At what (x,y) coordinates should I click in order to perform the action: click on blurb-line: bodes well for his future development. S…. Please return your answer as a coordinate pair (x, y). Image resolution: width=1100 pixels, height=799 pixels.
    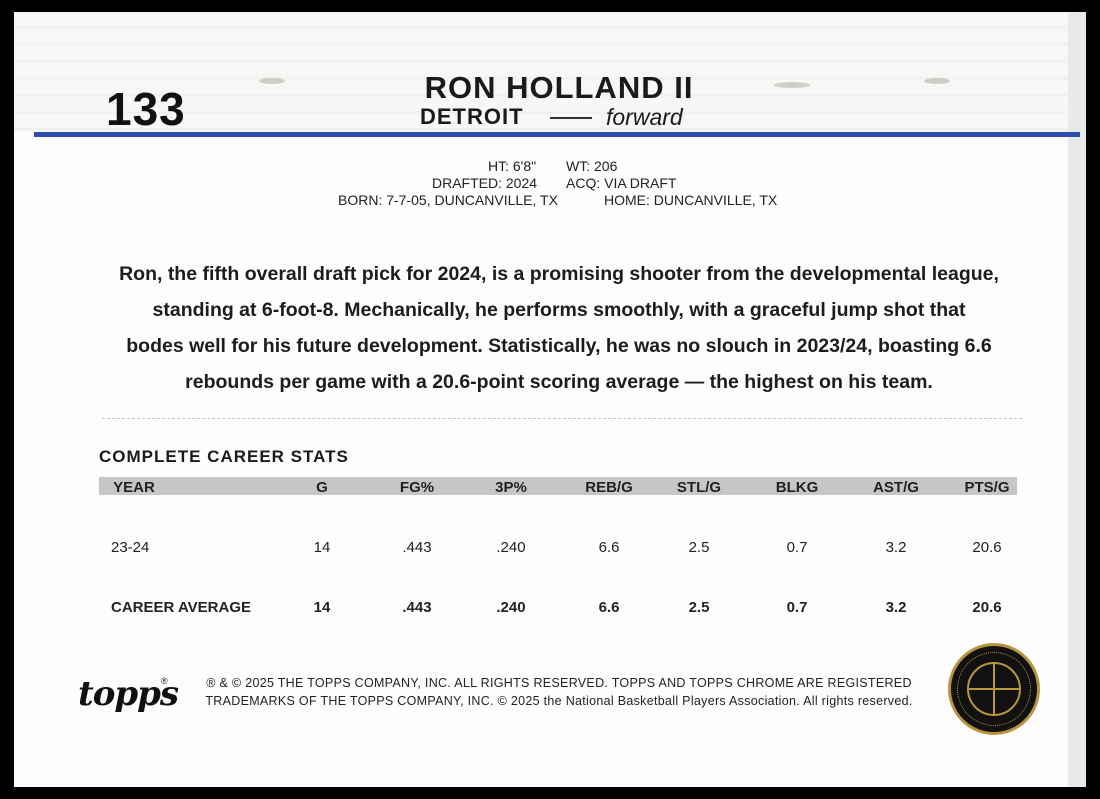
    Looking at the image, I should click on (559, 346).